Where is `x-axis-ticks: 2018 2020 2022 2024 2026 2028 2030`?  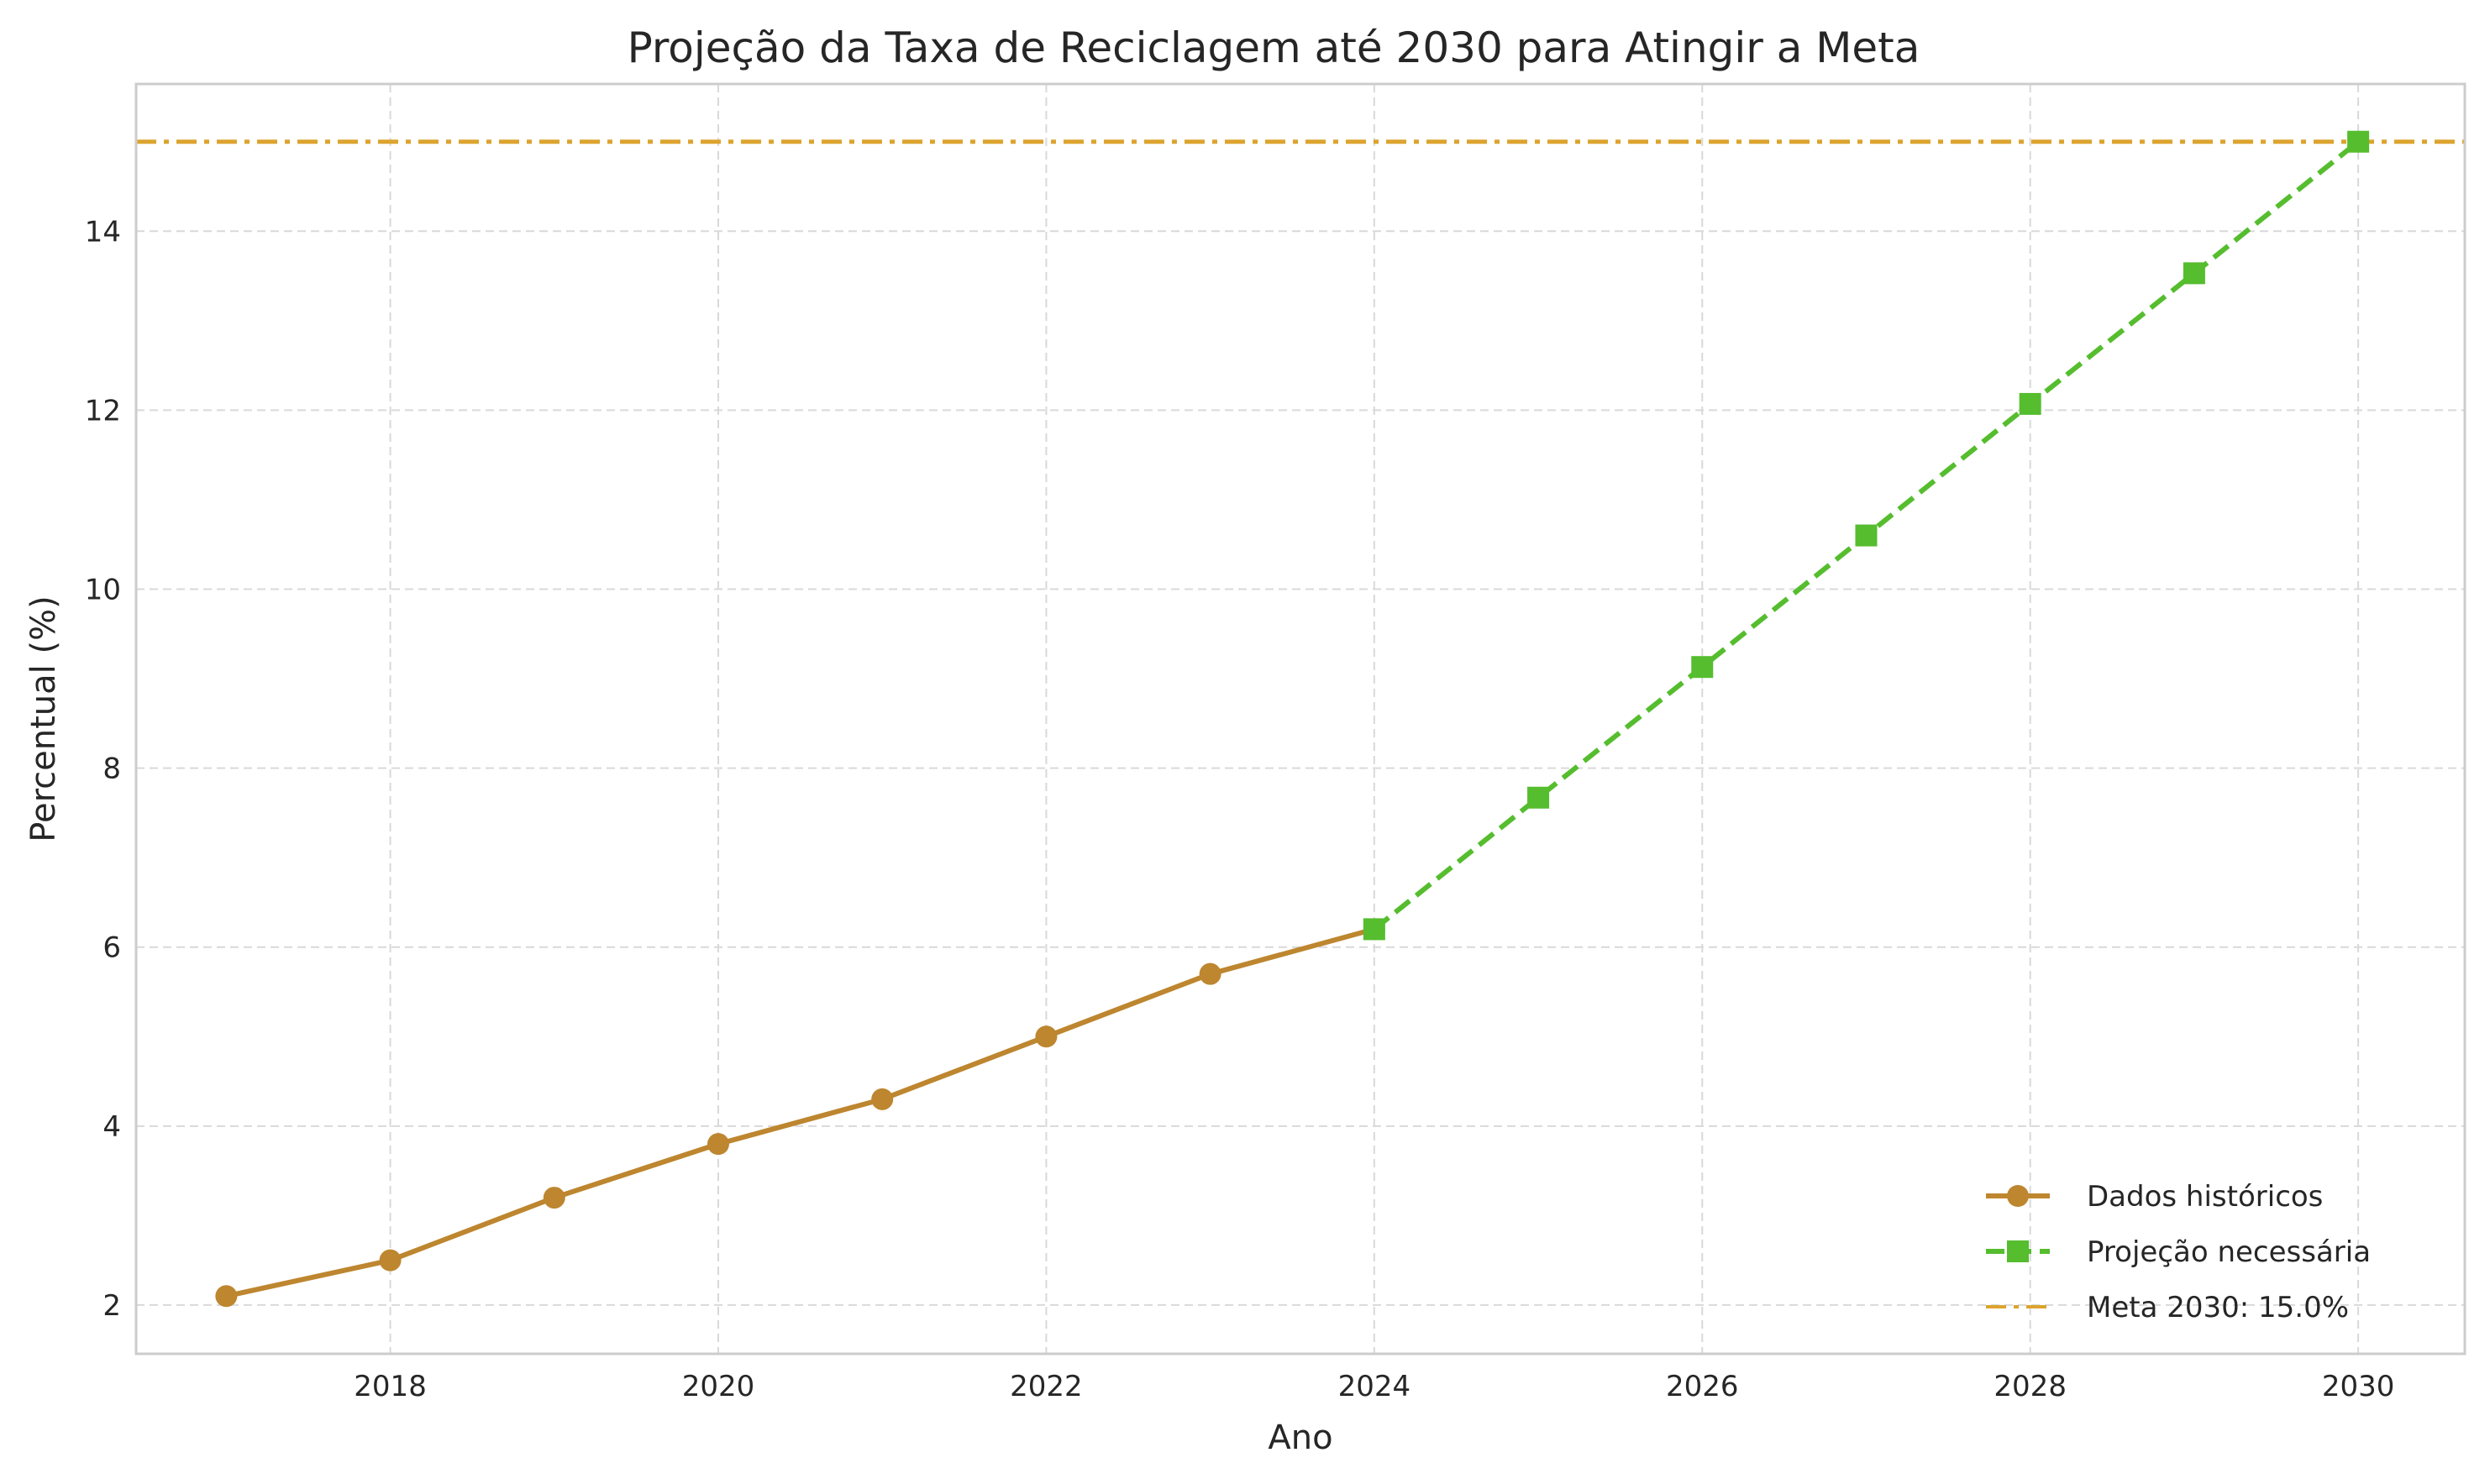
x-axis-ticks: 2018 2020 2022 2024 2026 2028 2030 is located at coordinates (1374, 1386).